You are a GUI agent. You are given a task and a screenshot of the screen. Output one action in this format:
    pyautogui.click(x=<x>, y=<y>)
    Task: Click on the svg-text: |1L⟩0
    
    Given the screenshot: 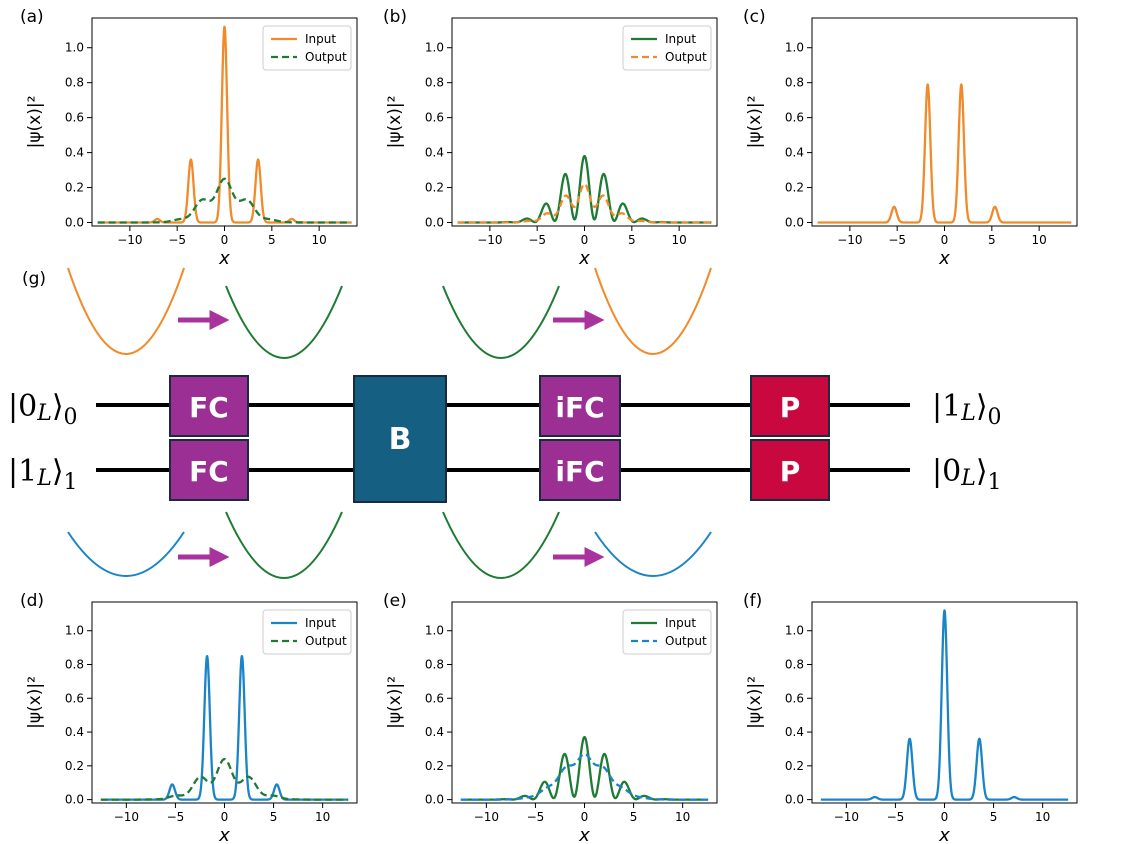 What is the action you would take?
    pyautogui.click(x=967, y=409)
    